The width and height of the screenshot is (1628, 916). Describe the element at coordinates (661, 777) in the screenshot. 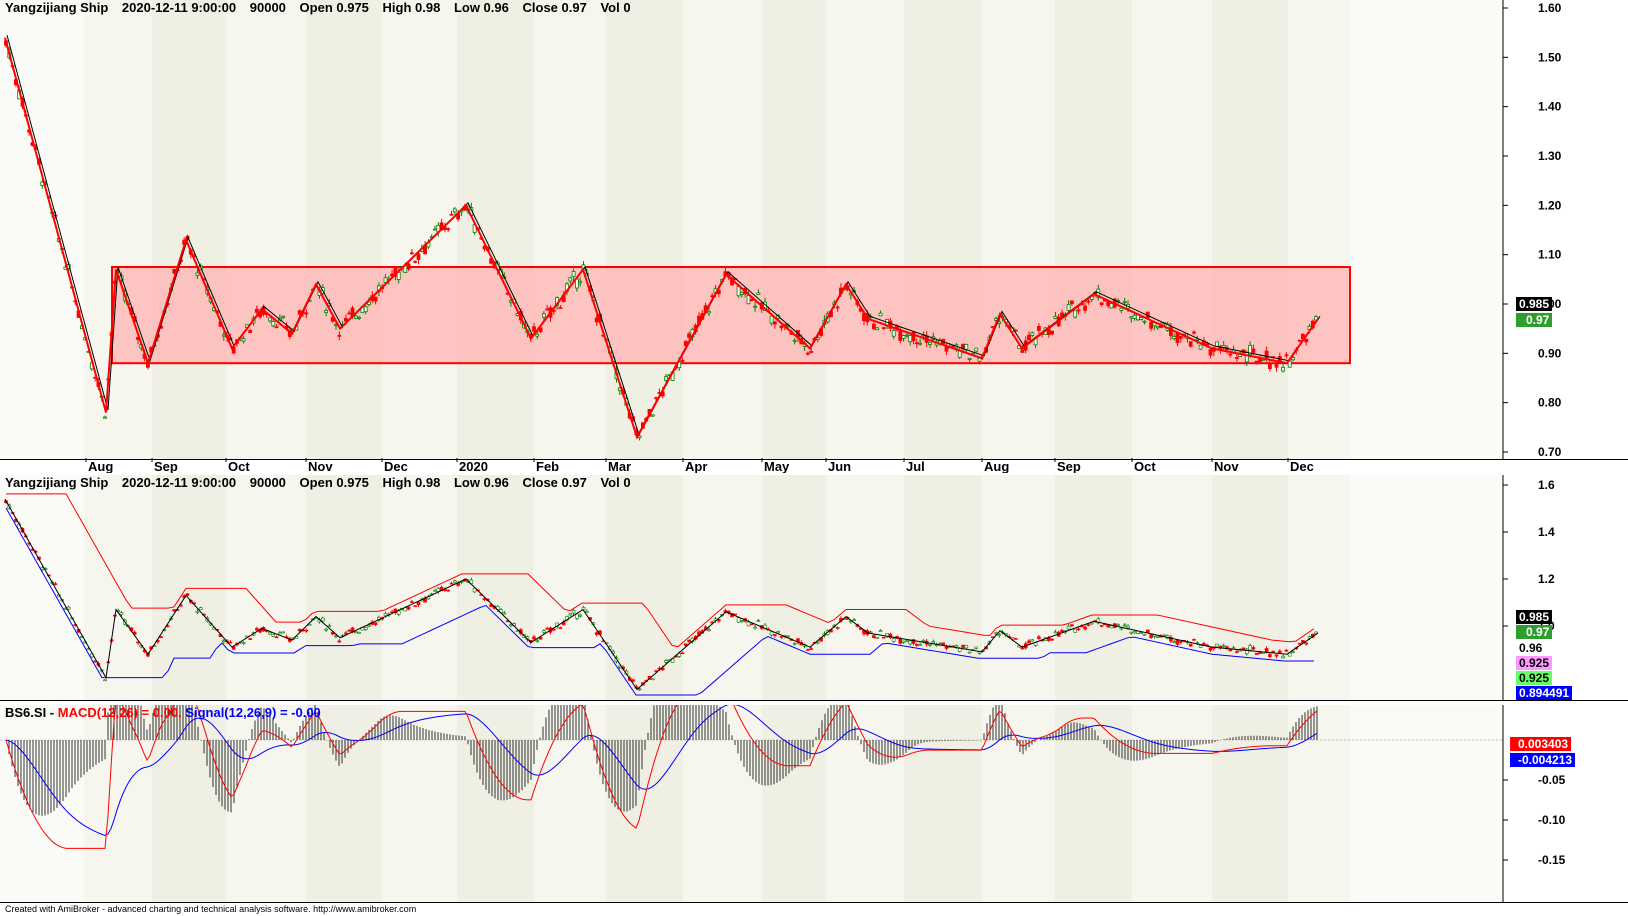

I see `macd-line` at that location.